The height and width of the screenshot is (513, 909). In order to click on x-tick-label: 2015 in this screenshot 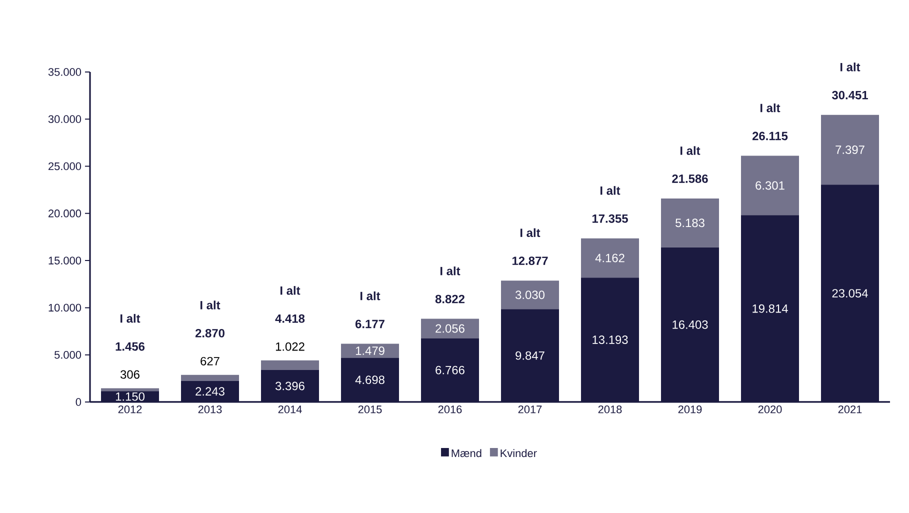, I will do `click(370, 410)`.